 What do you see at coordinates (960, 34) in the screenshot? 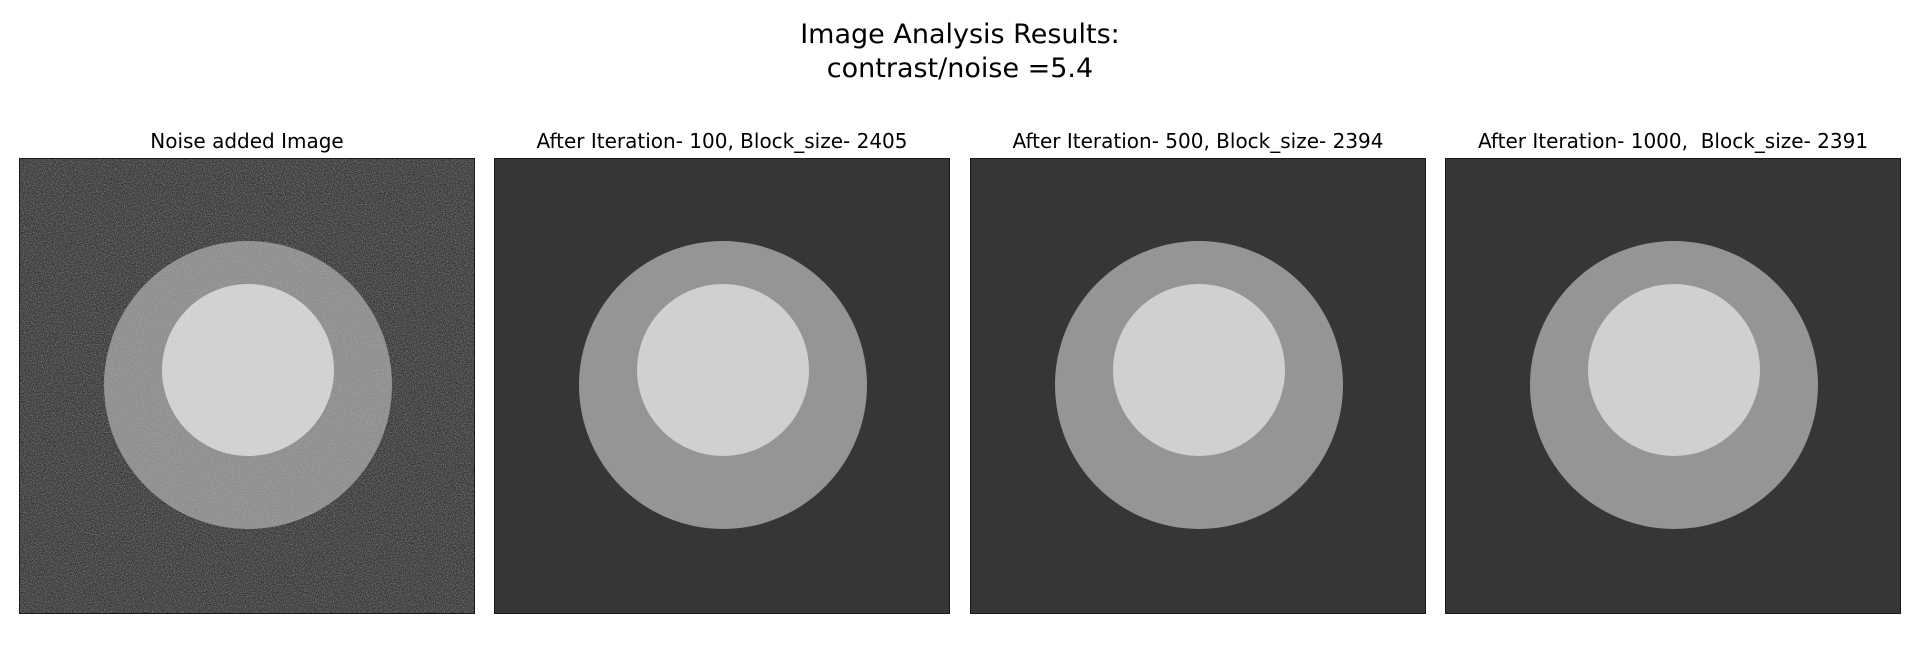
I see `figure-title-line1: Image Analysis Results:` at bounding box center [960, 34].